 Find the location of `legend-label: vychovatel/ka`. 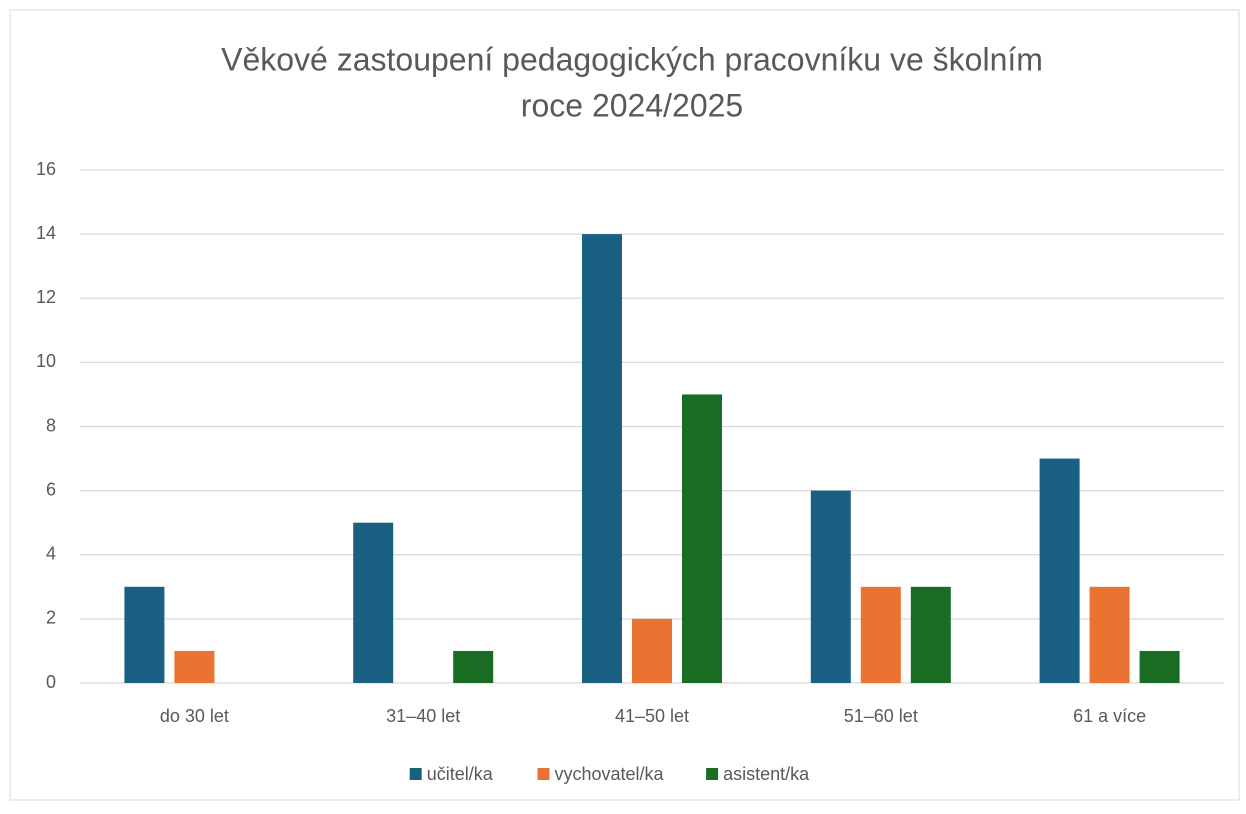

legend-label: vychovatel/ka is located at coordinates (610, 774).